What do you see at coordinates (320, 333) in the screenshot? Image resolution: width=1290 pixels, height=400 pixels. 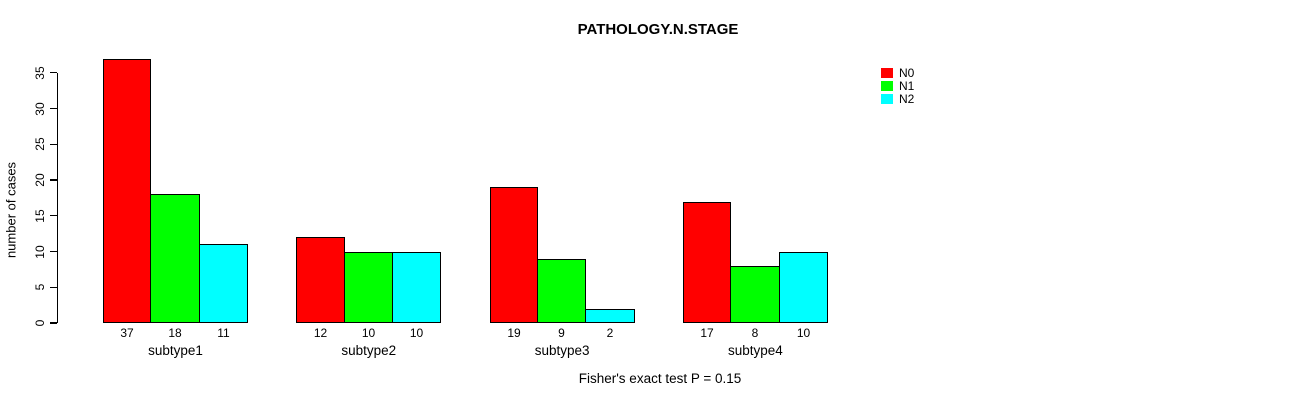 I see `bar-value-label: 12` at bounding box center [320, 333].